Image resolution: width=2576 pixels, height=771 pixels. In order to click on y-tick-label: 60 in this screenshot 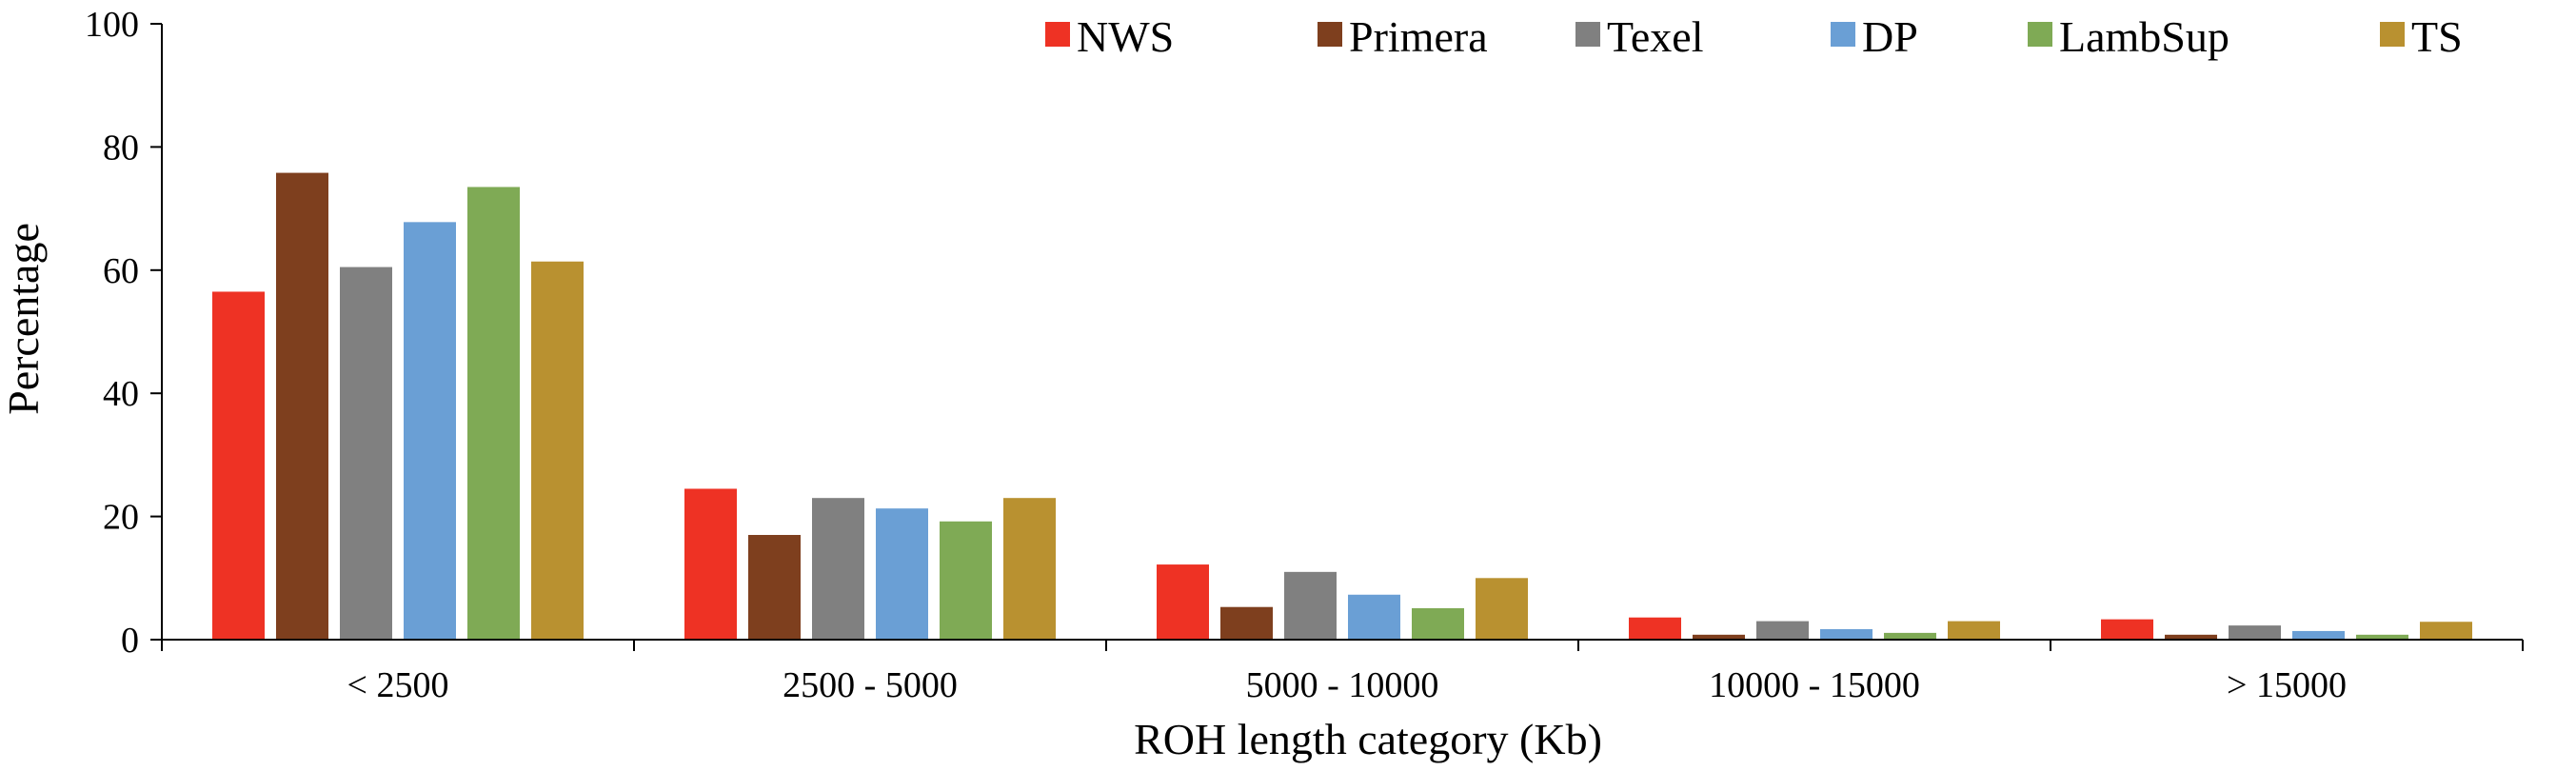, I will do `click(121, 271)`.